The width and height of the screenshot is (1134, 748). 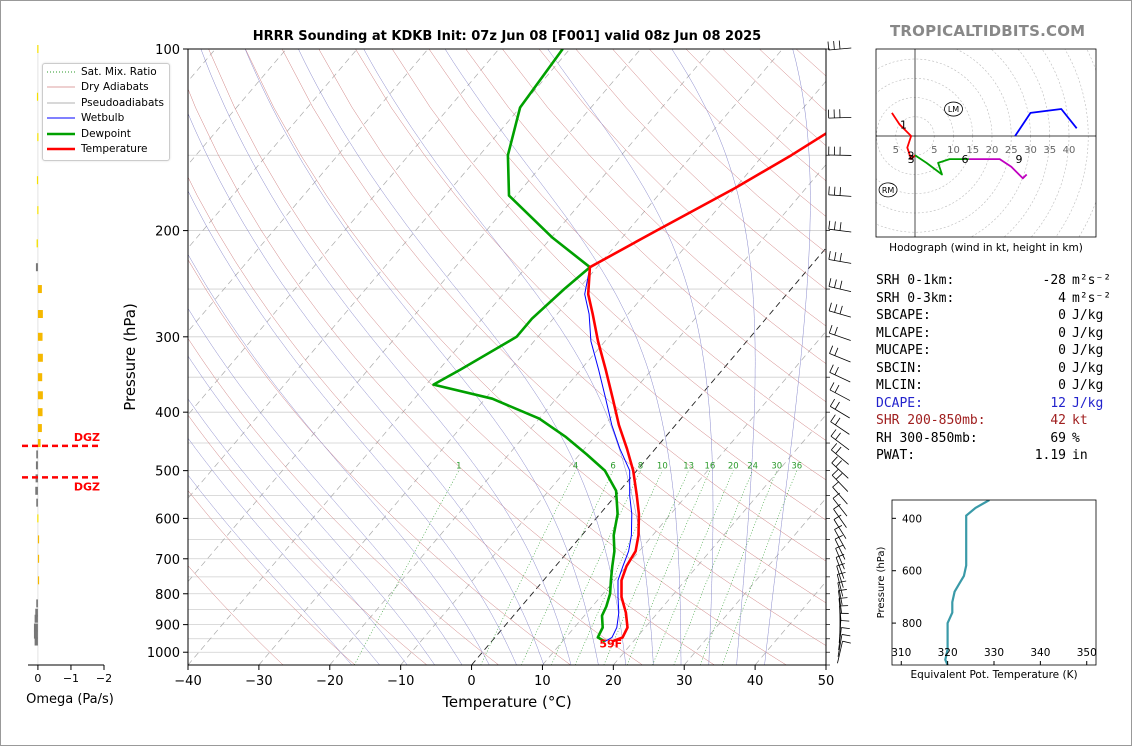 I want to click on hodo-title: Hodograph (wind in kt, height in km), so click(x=986, y=248).